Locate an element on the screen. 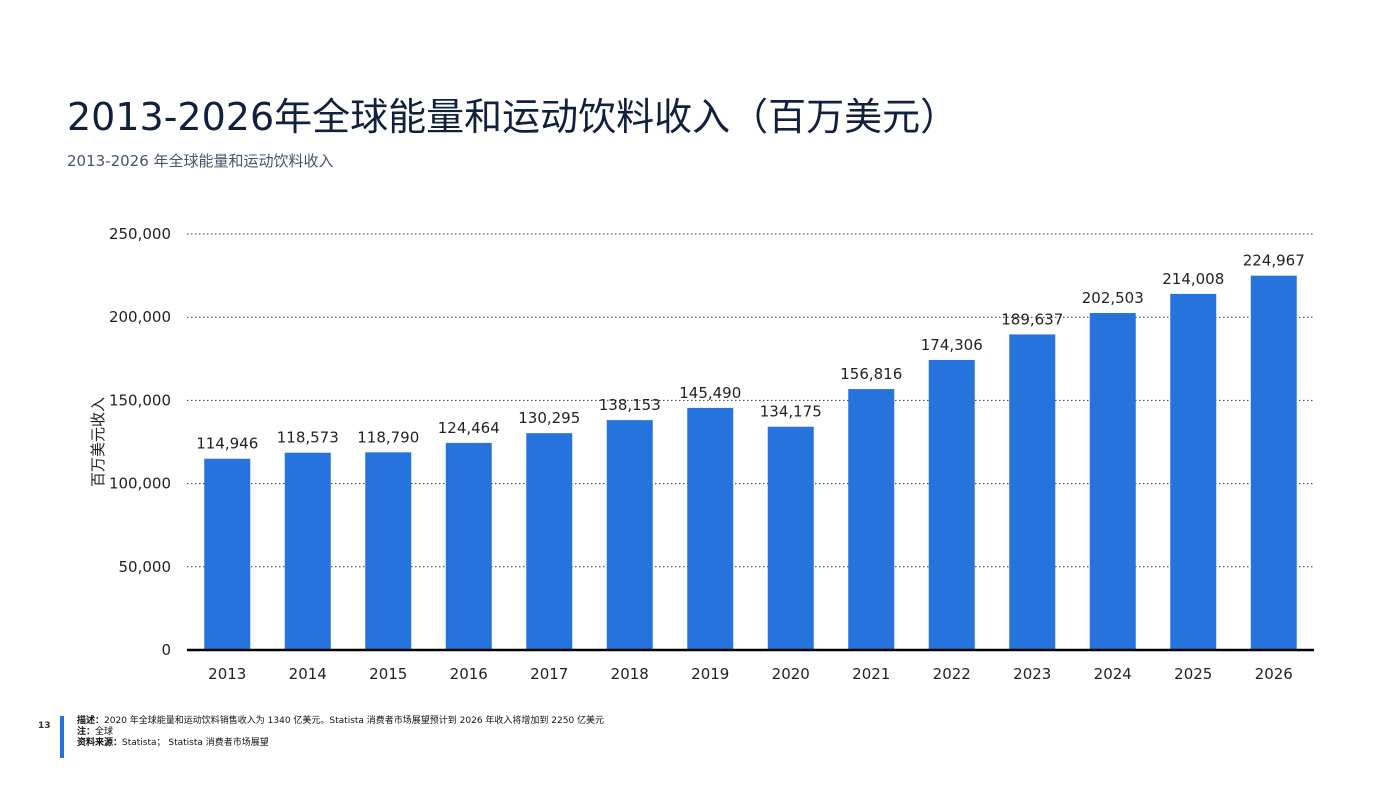  page-number: 13 is located at coordinates (44, 726).